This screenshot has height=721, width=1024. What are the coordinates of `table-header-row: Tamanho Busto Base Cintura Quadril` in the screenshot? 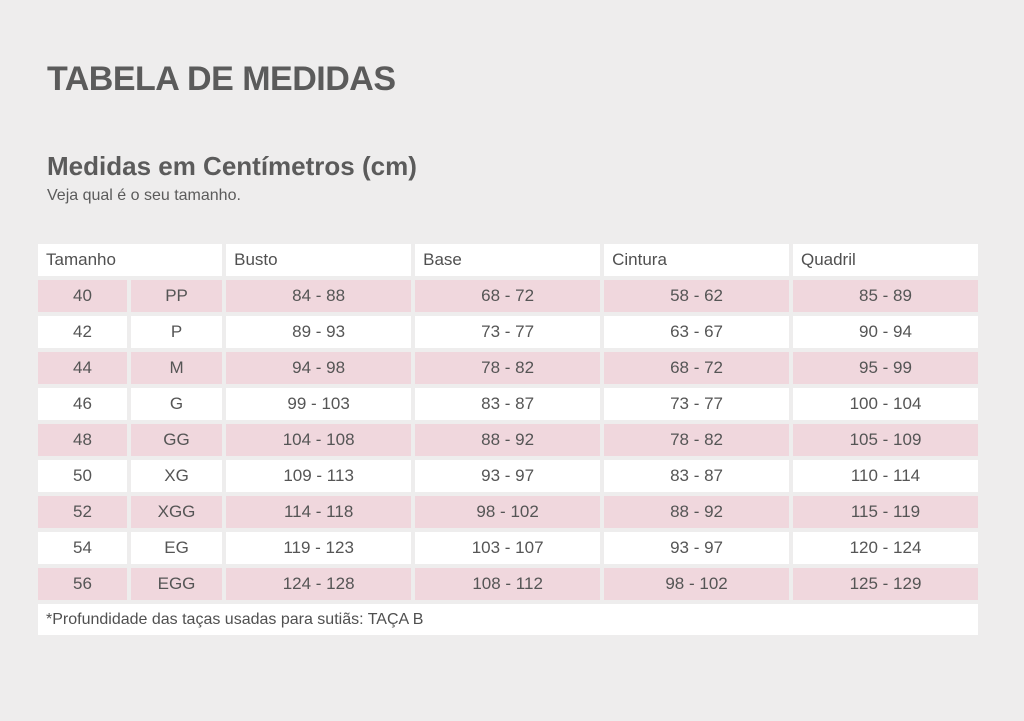 It's located at (508, 260).